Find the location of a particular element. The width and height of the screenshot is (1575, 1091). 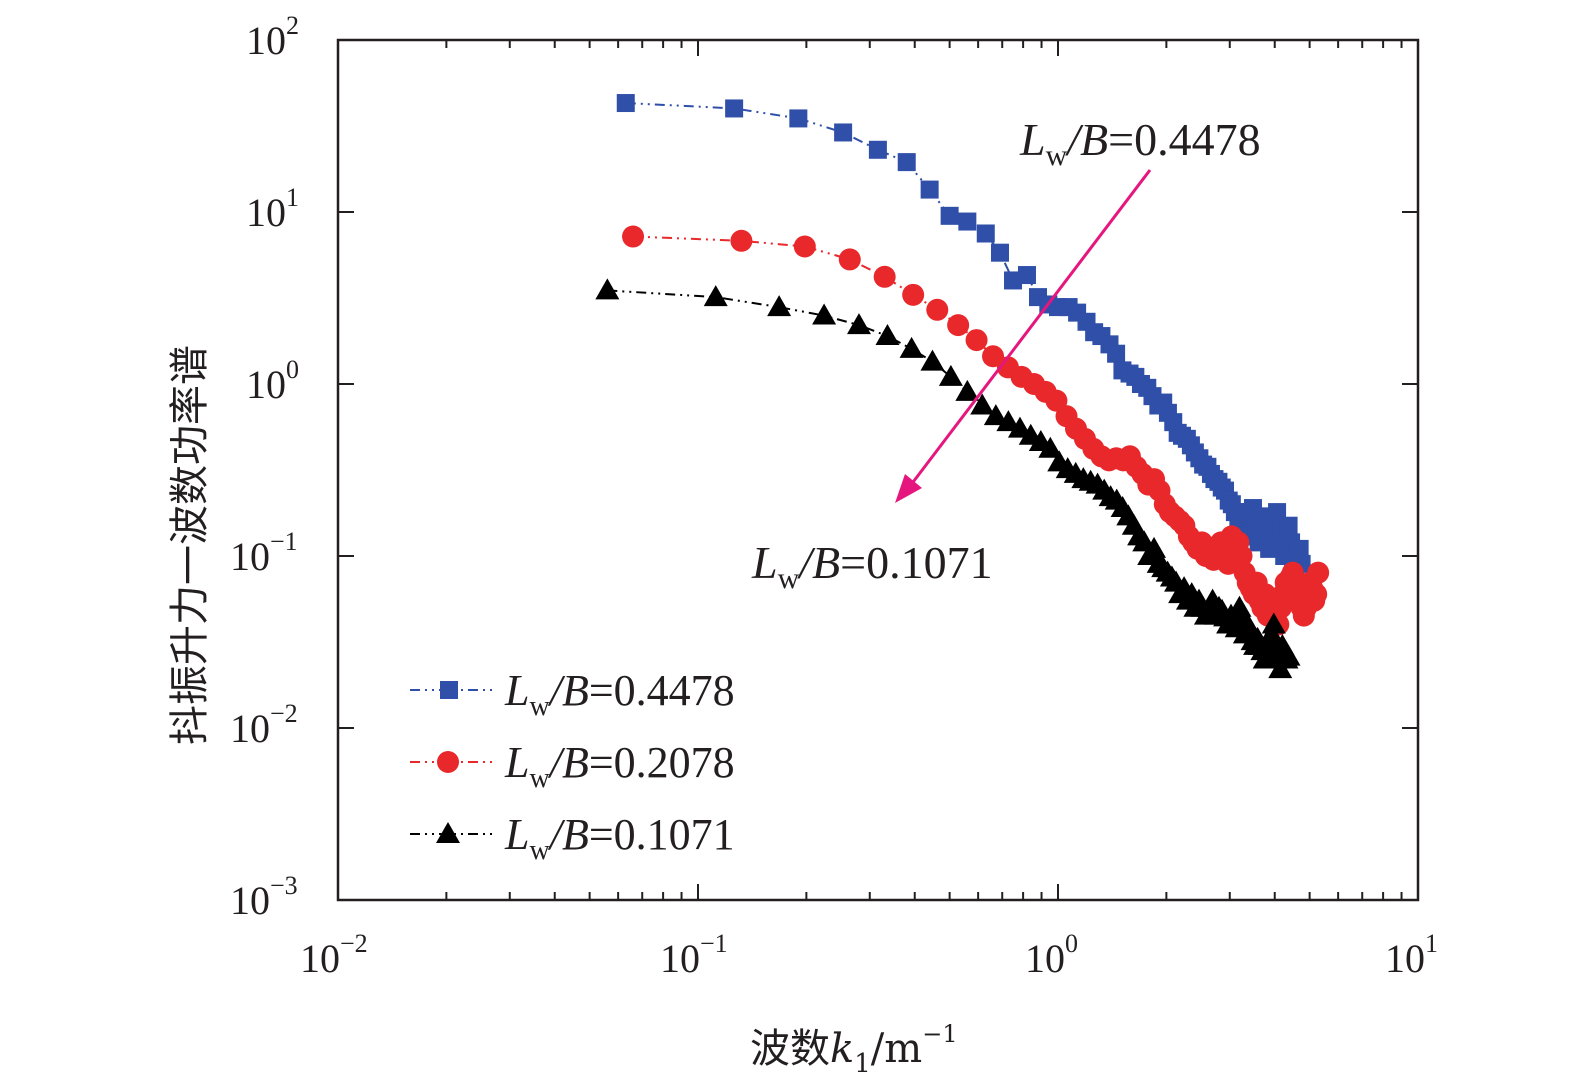

legend-marker-circle is located at coordinates (448, 762).